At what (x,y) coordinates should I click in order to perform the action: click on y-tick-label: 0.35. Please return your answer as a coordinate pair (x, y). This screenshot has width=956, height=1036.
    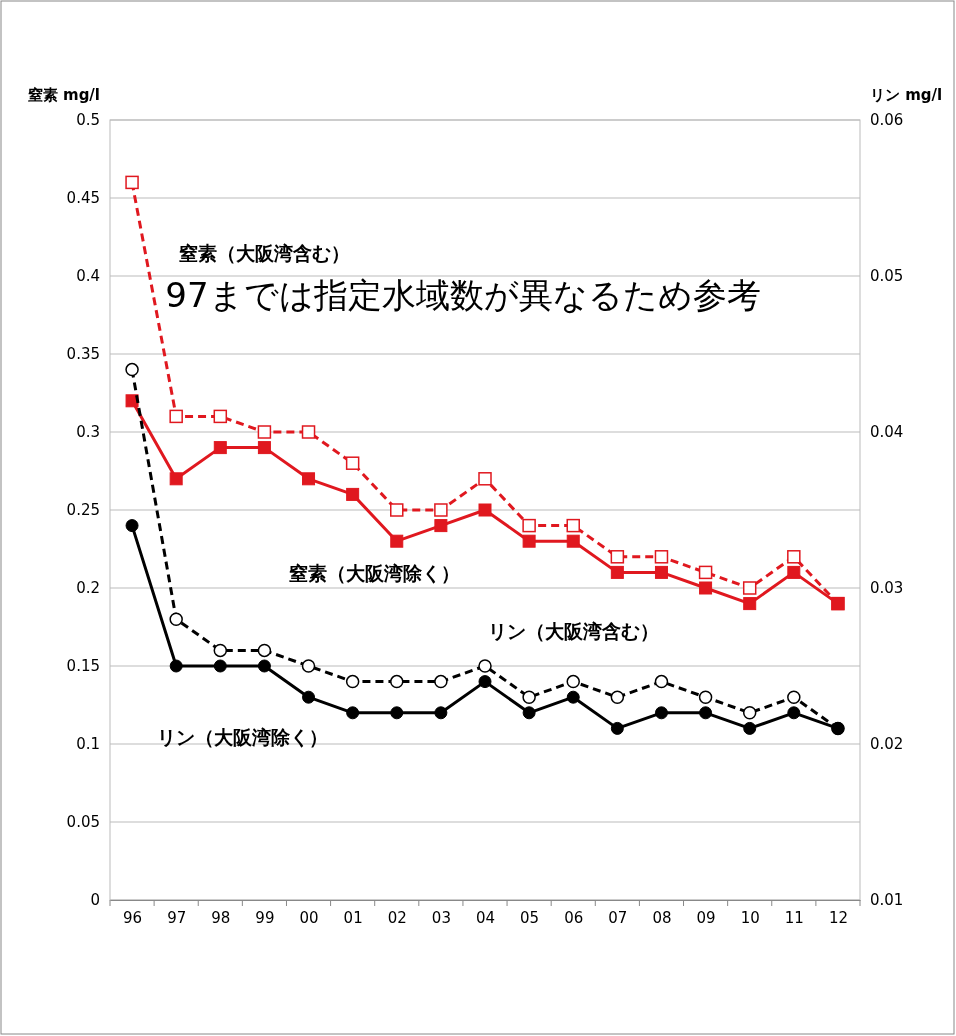
    Looking at the image, I should click on (83, 354).